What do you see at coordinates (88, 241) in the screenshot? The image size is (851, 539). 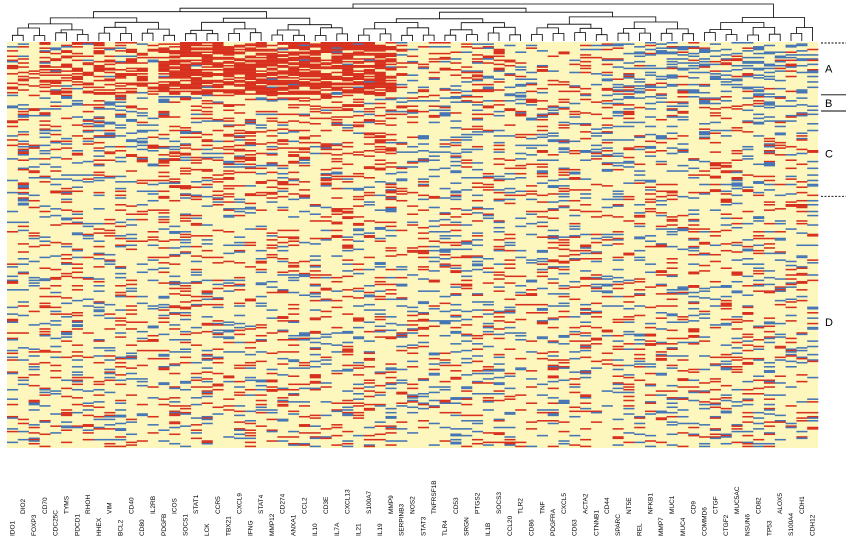 I see `heatmap-column-rhoh` at bounding box center [88, 241].